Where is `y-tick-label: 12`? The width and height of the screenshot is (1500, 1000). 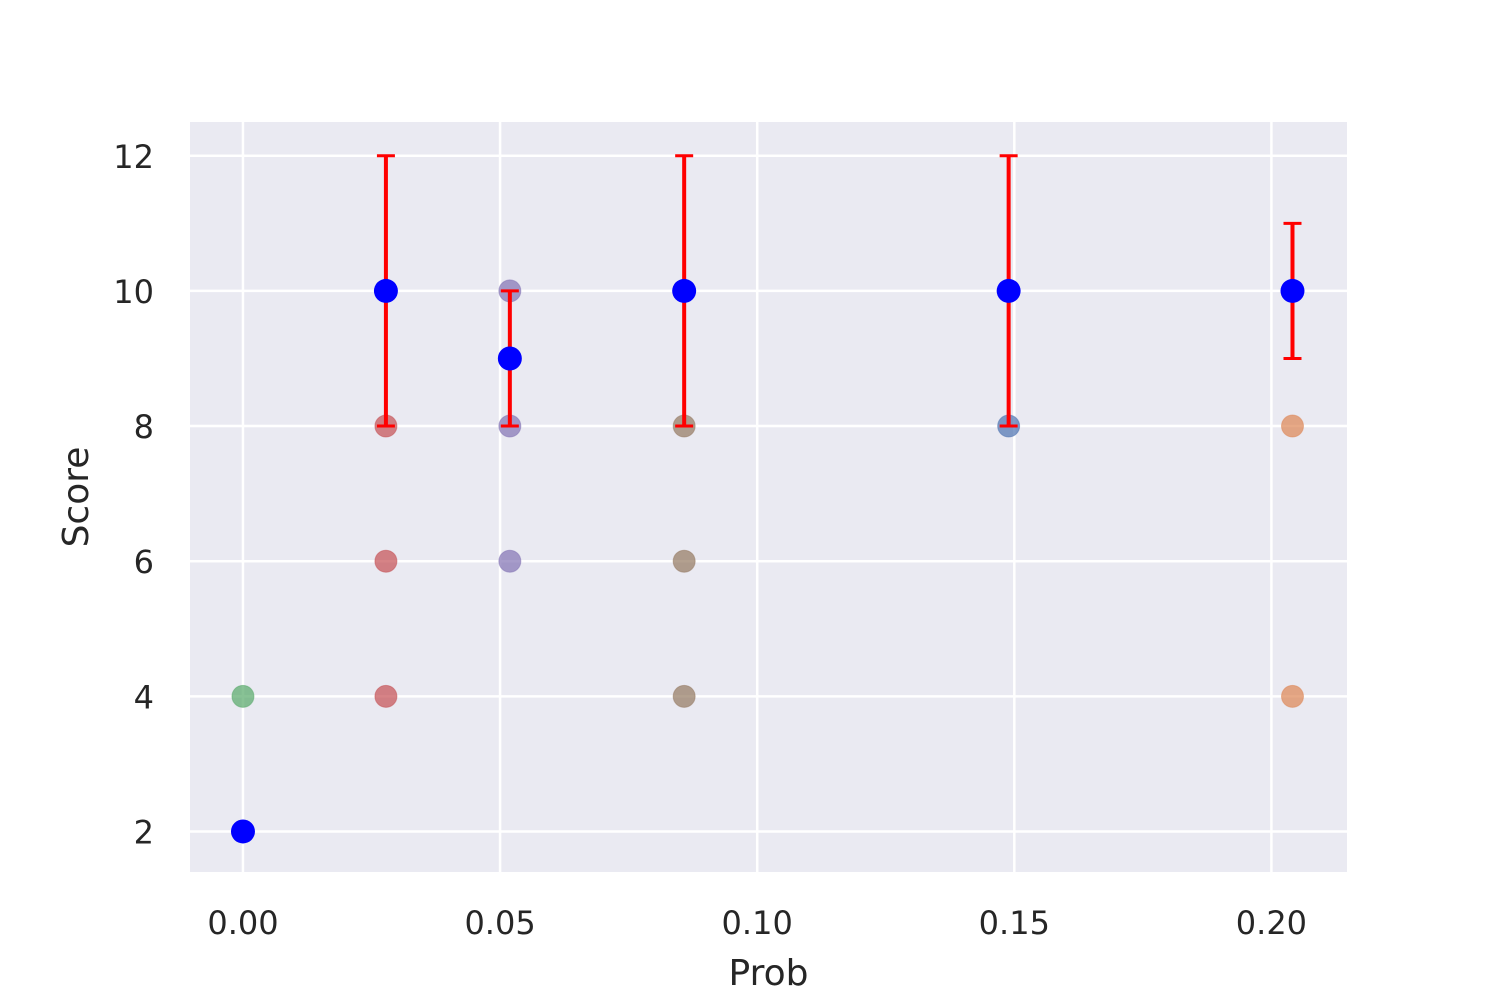
y-tick-label: 12 is located at coordinates (133, 157).